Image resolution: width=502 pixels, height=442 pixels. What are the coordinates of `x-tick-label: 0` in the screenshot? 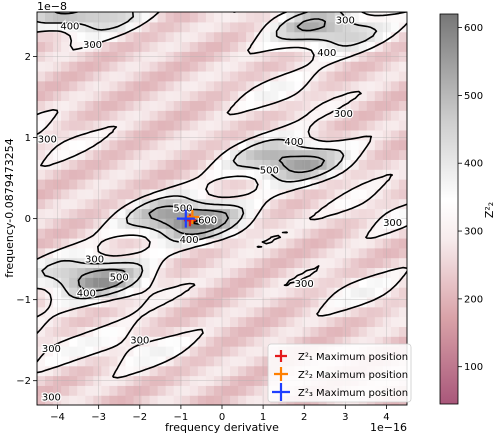 It's located at (222, 417).